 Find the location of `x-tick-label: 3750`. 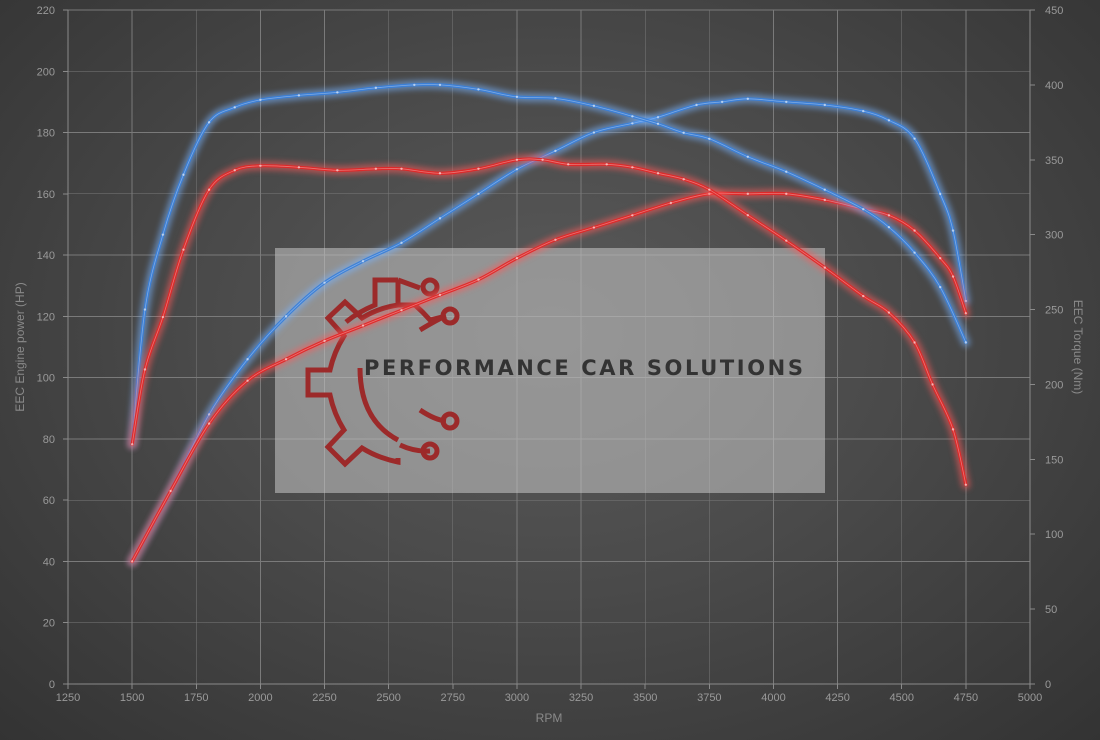

x-tick-label: 3750 is located at coordinates (709, 698).